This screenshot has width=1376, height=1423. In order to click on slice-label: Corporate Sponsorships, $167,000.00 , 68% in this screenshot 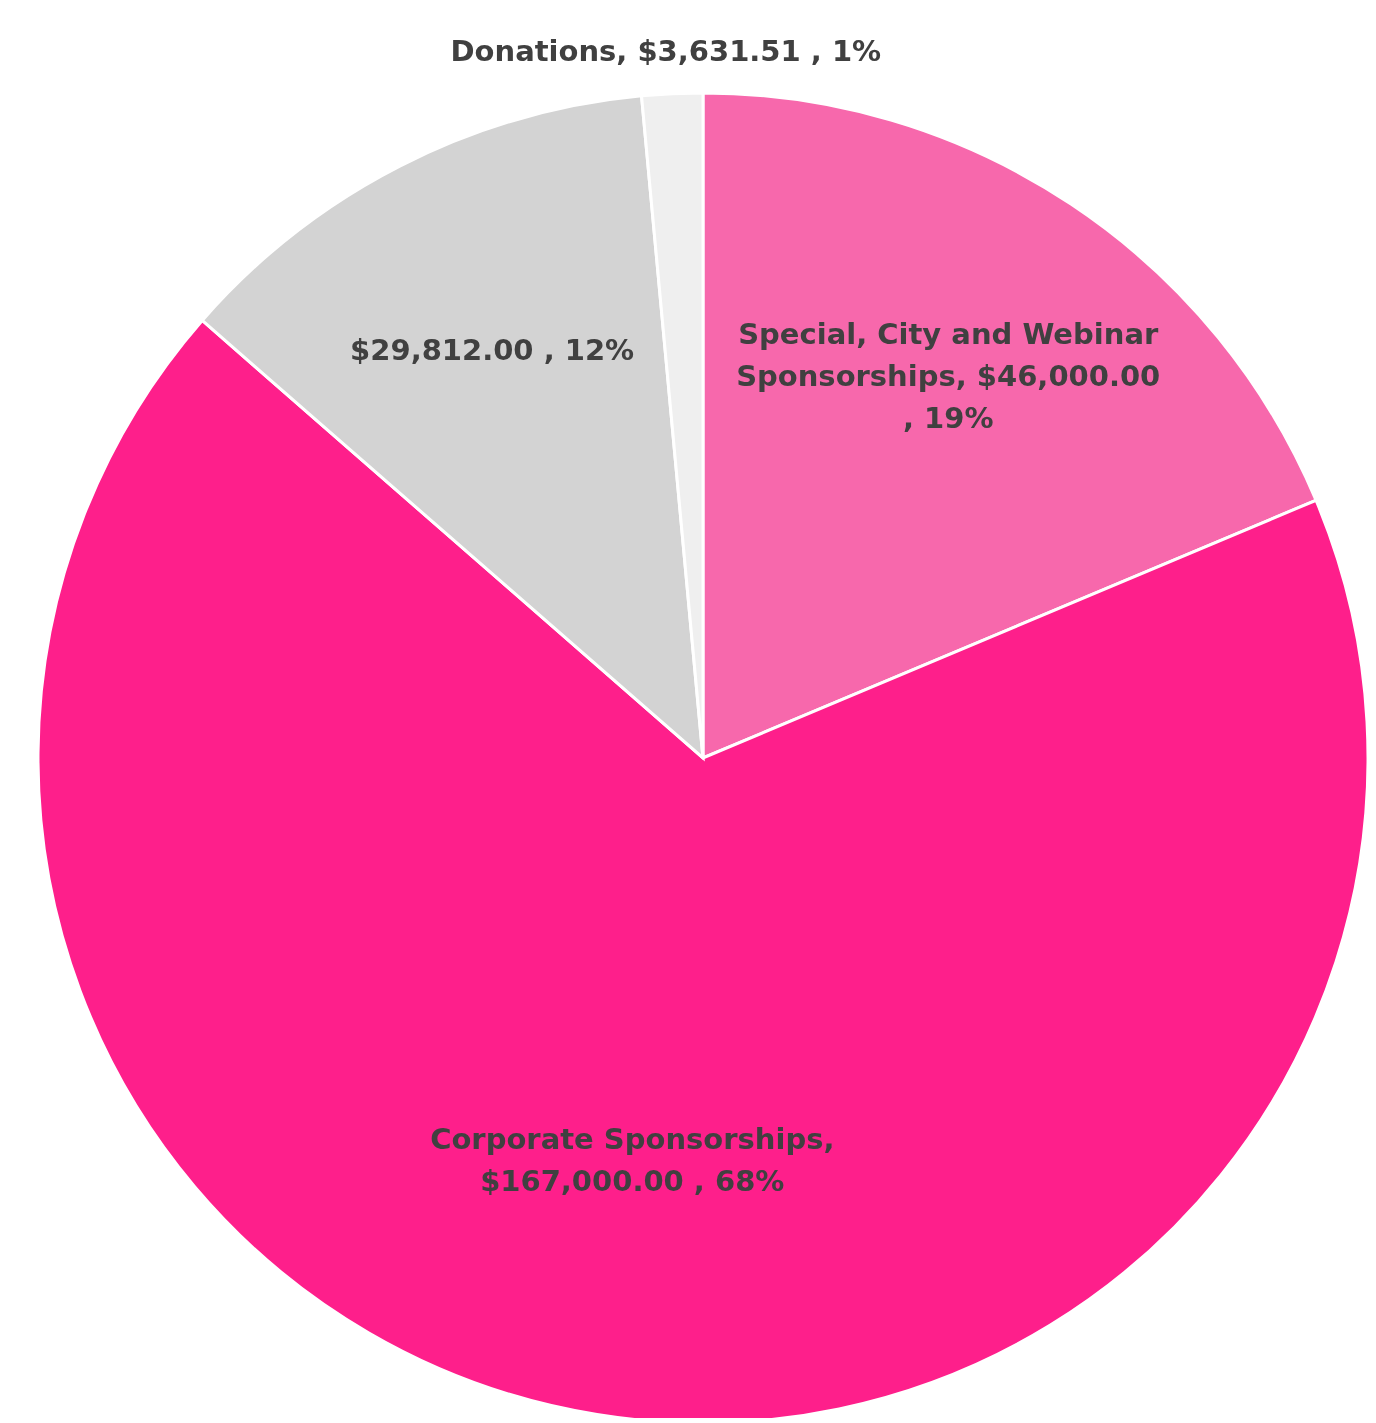, I will do `click(632, 1160)`.